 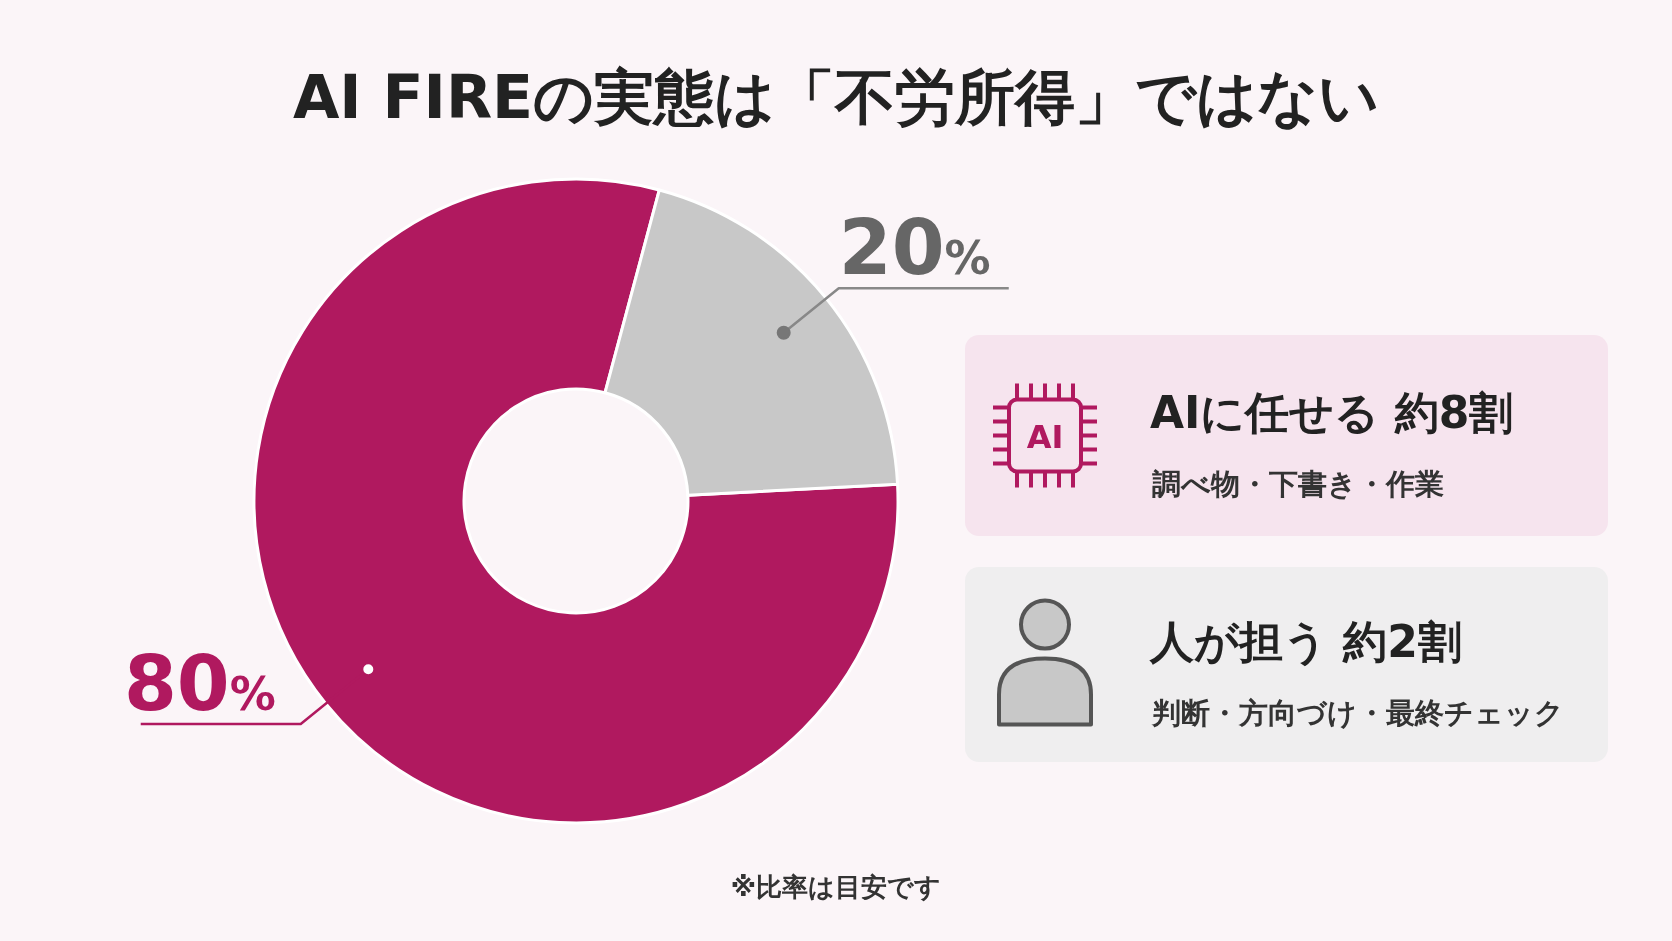 I want to click on text: ※比率は目安です, so click(x=836, y=887).